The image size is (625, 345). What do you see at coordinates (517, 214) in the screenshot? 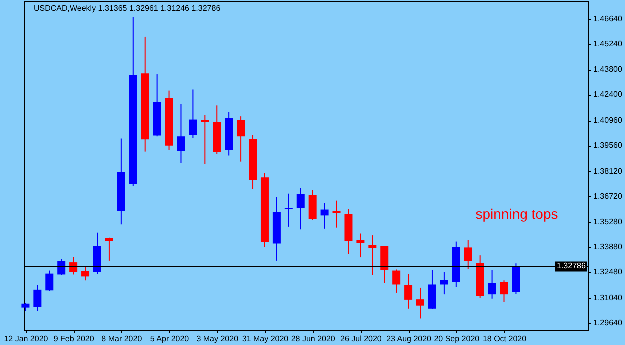
I see `annotation: spinning tops` at bounding box center [517, 214].